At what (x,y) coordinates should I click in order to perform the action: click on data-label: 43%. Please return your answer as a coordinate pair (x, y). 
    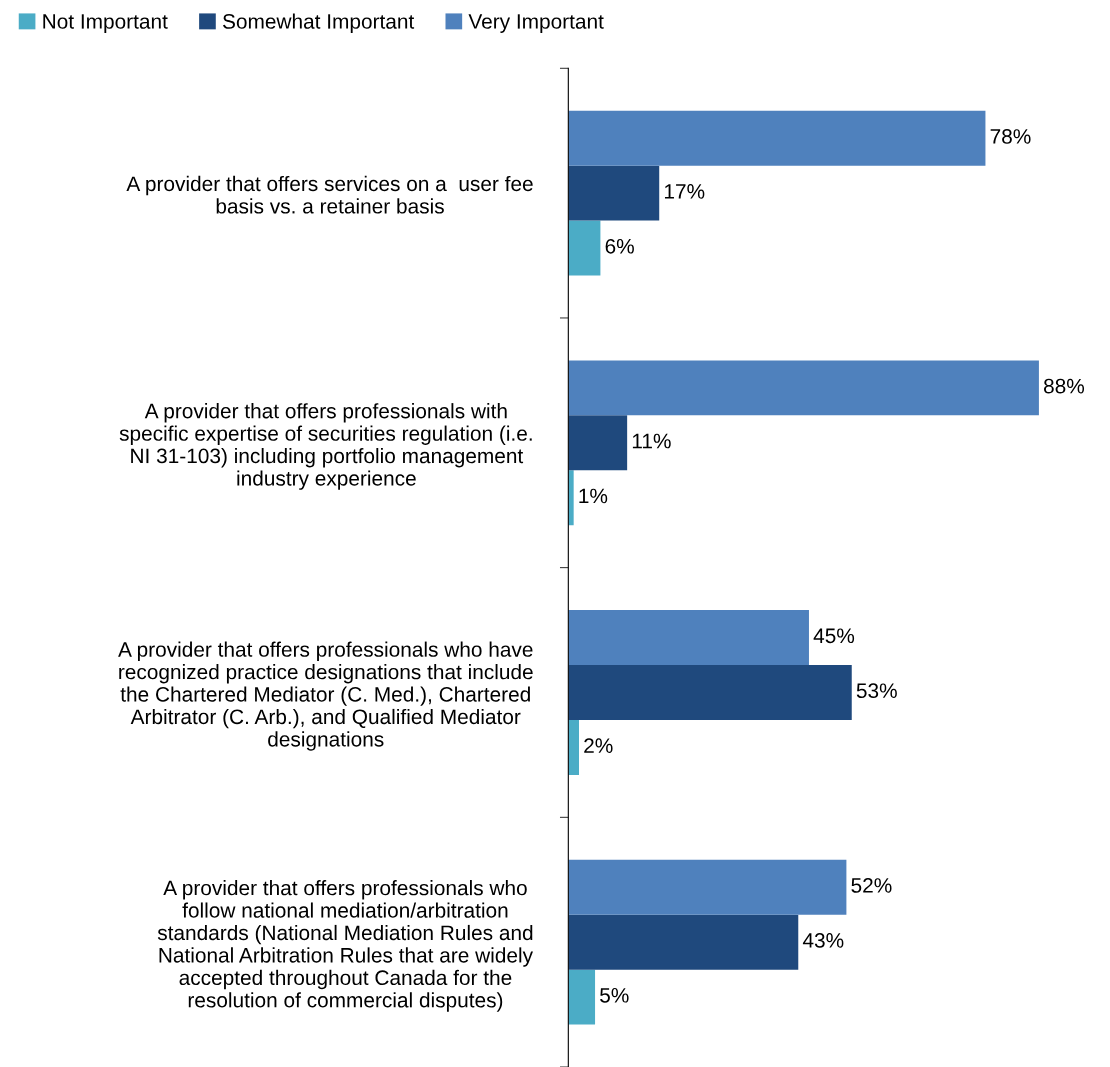
    Looking at the image, I should click on (823, 940).